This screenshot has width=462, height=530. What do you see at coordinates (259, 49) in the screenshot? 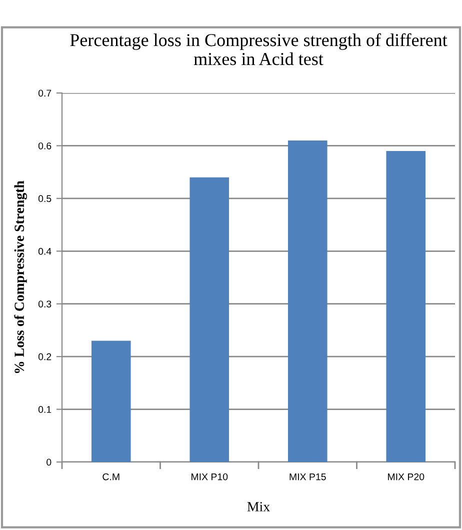
I see `chart-title: Percentage loss in Compressive strength of different mixes in Acid test` at bounding box center [259, 49].